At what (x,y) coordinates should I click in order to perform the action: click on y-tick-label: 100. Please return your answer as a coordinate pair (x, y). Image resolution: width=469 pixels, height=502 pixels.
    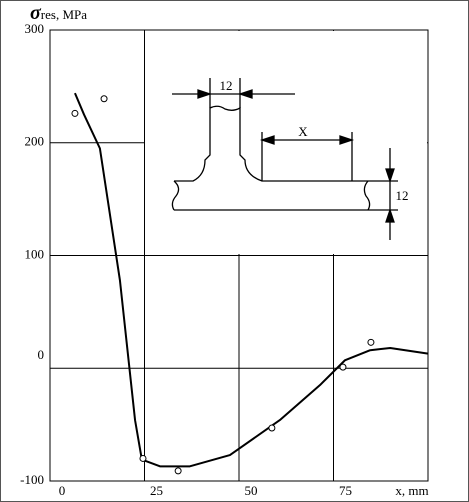
    Looking at the image, I should click on (35, 253).